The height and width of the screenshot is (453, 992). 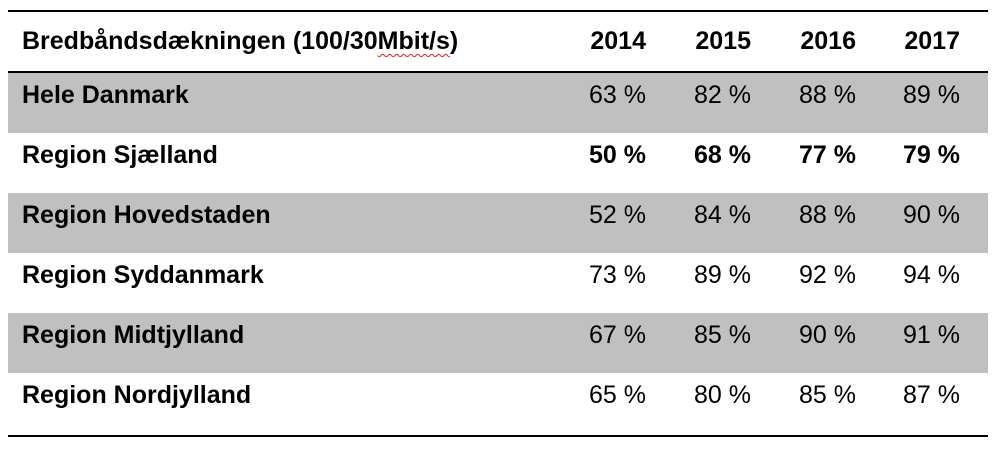 I want to click on table-row-hele-danmark: Hele Danmark 63 % 82 % 88 % 89 %, so click(x=498, y=103).